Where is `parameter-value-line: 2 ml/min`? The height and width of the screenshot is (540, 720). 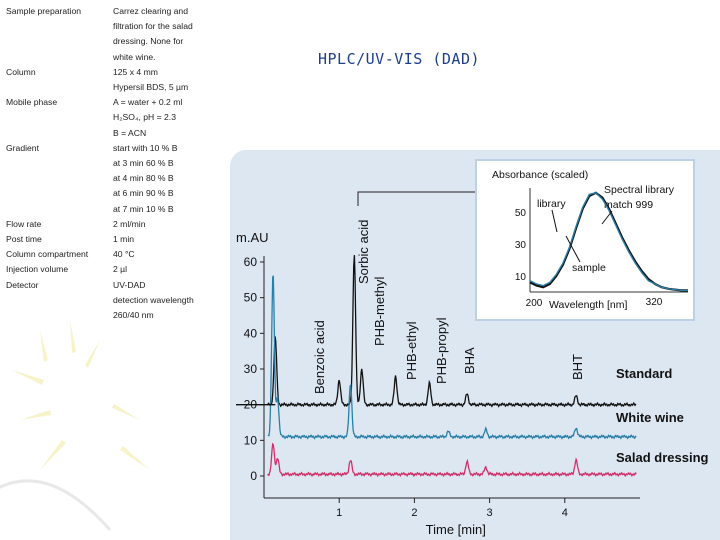
parameter-value-line: 2 ml/min is located at coordinates (129, 223).